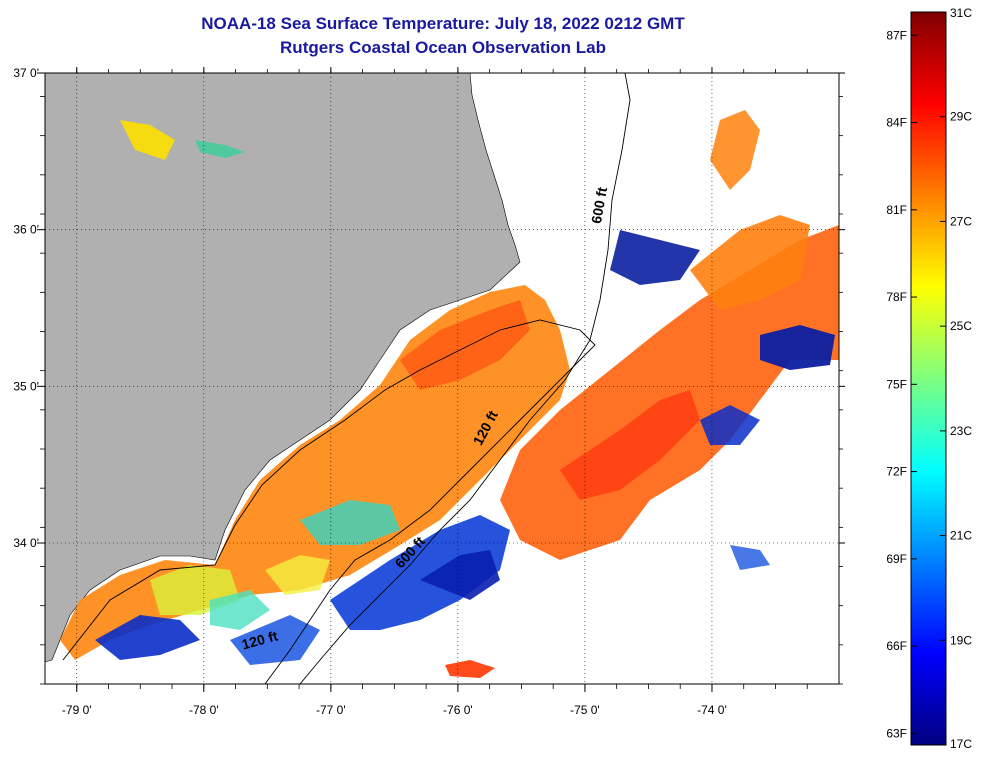 The width and height of the screenshot is (992, 761). What do you see at coordinates (443, 47) in the screenshot?
I see `map-subtitle: Rutgers Coastal Ocean Observation Lab` at bounding box center [443, 47].